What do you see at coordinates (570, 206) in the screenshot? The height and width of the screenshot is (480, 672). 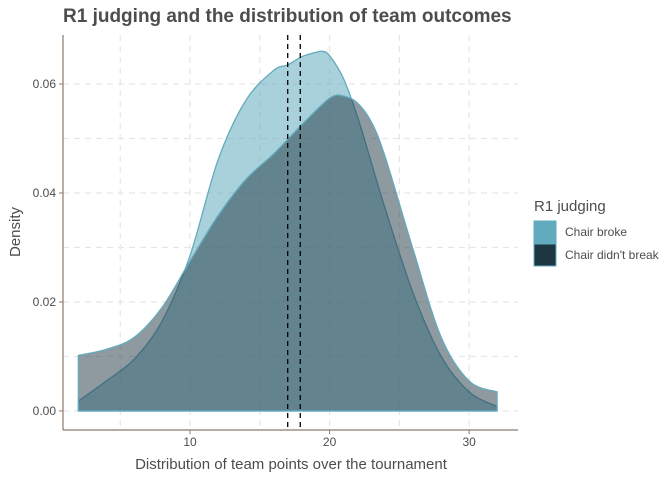 I see `legend-title: R1 judging` at bounding box center [570, 206].